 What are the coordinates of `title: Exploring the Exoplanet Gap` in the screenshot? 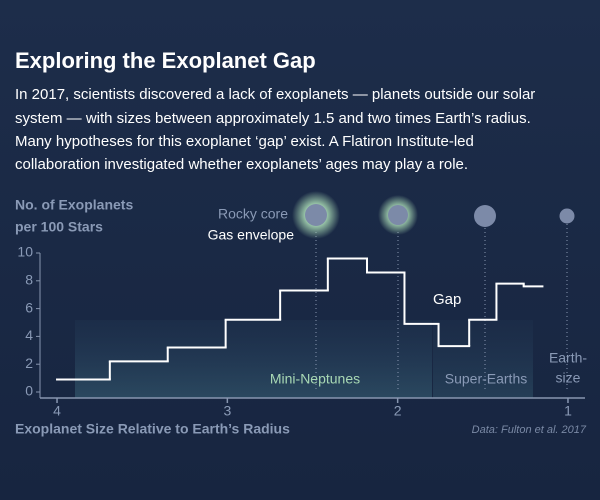 It's located at (165, 60).